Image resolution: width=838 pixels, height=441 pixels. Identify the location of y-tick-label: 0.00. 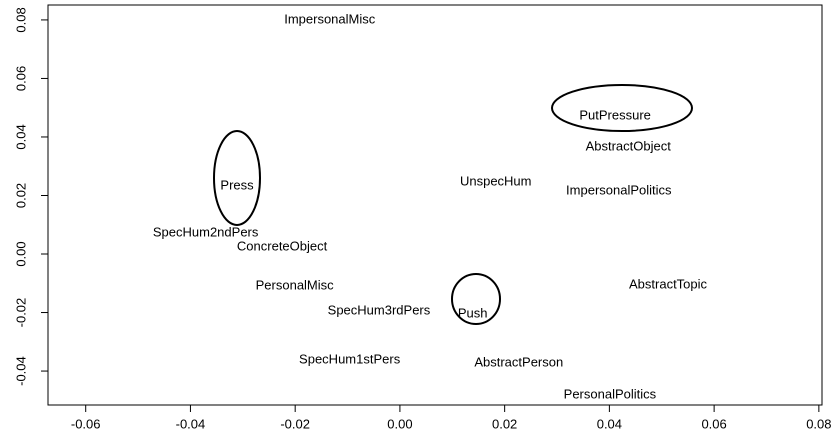
(20, 253).